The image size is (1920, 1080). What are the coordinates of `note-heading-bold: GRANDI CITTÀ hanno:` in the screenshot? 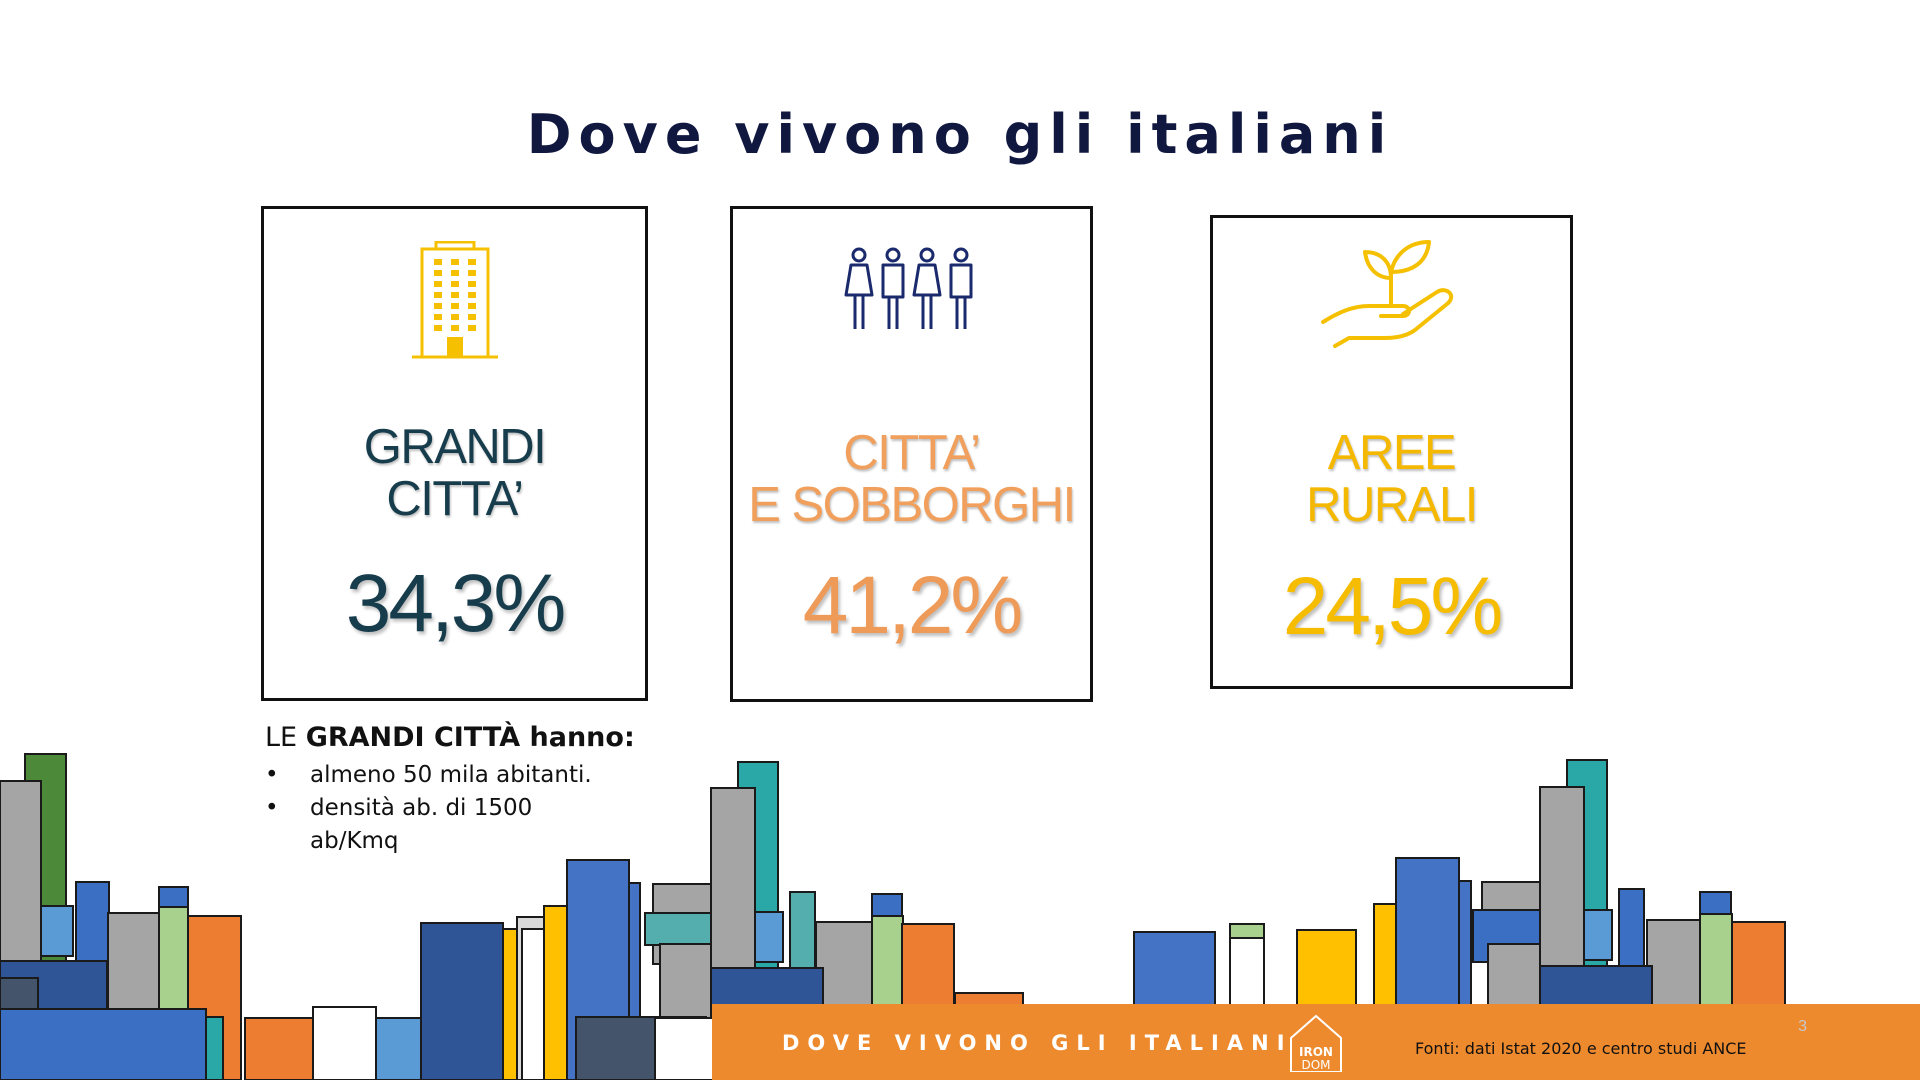 It's located at (470, 737).